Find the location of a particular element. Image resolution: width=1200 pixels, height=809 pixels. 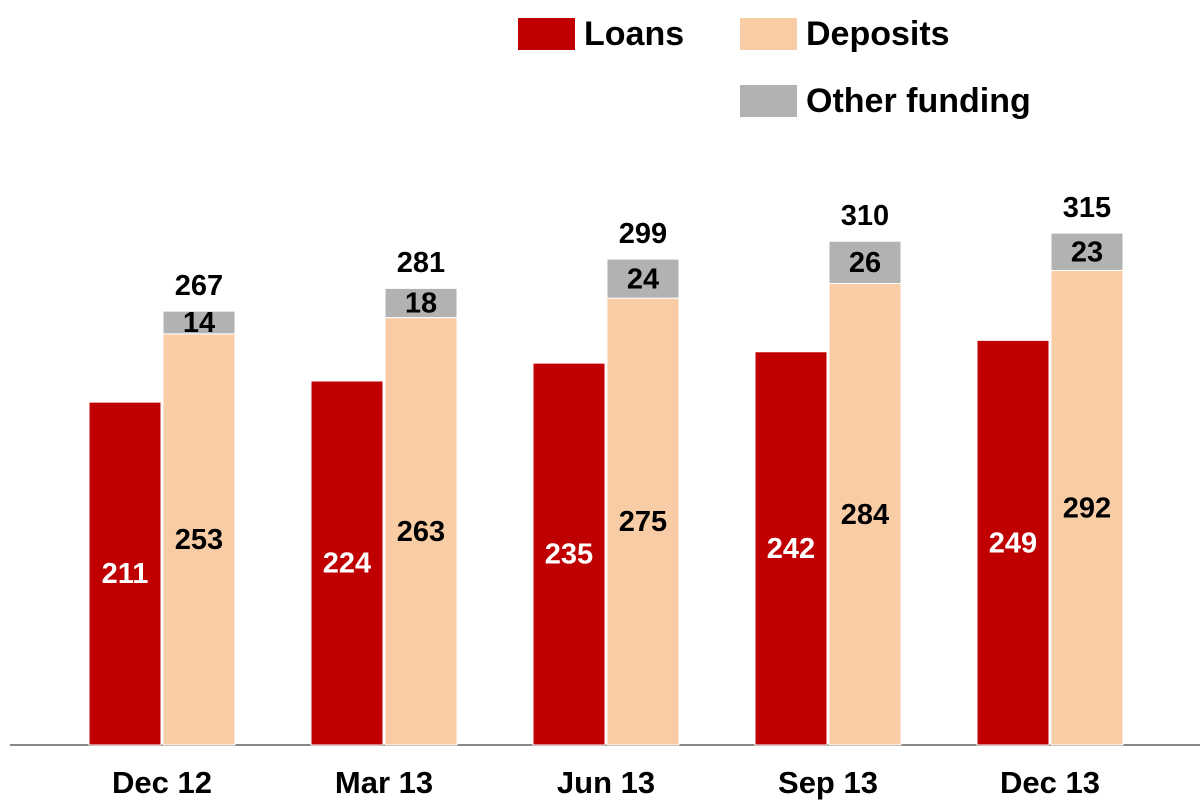

total-label: 281 is located at coordinates (421, 263).